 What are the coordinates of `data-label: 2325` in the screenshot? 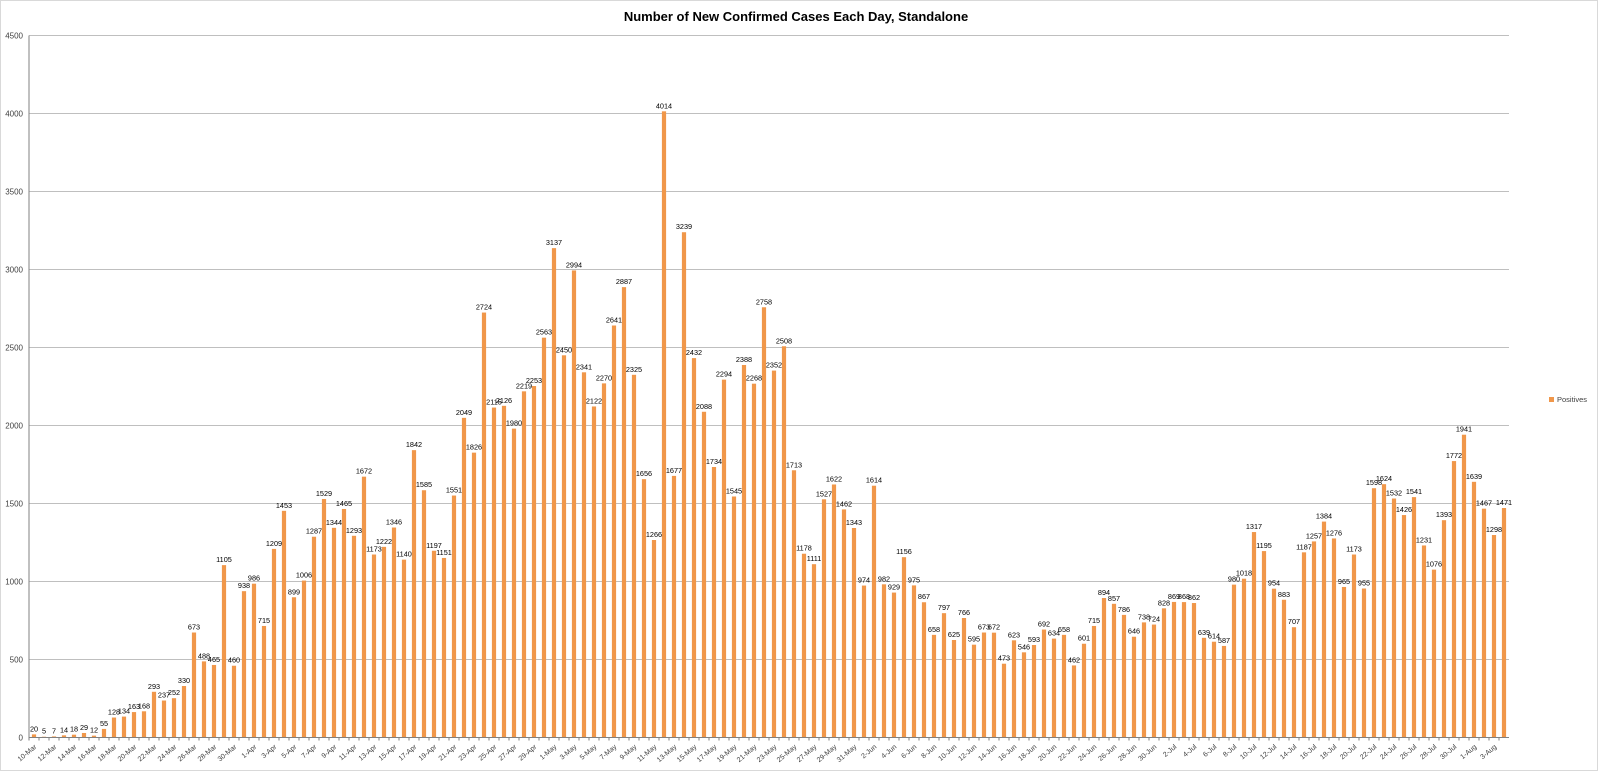 It's located at (634, 369).